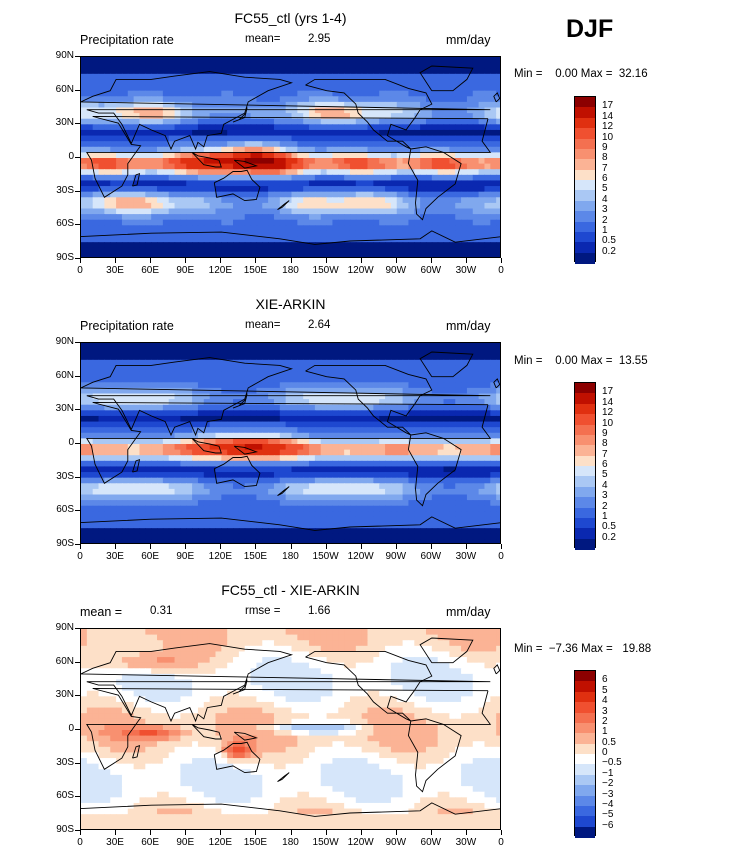 The height and width of the screenshot is (866, 733). I want to click on lon-tick-label: 30W, so click(466, 556).